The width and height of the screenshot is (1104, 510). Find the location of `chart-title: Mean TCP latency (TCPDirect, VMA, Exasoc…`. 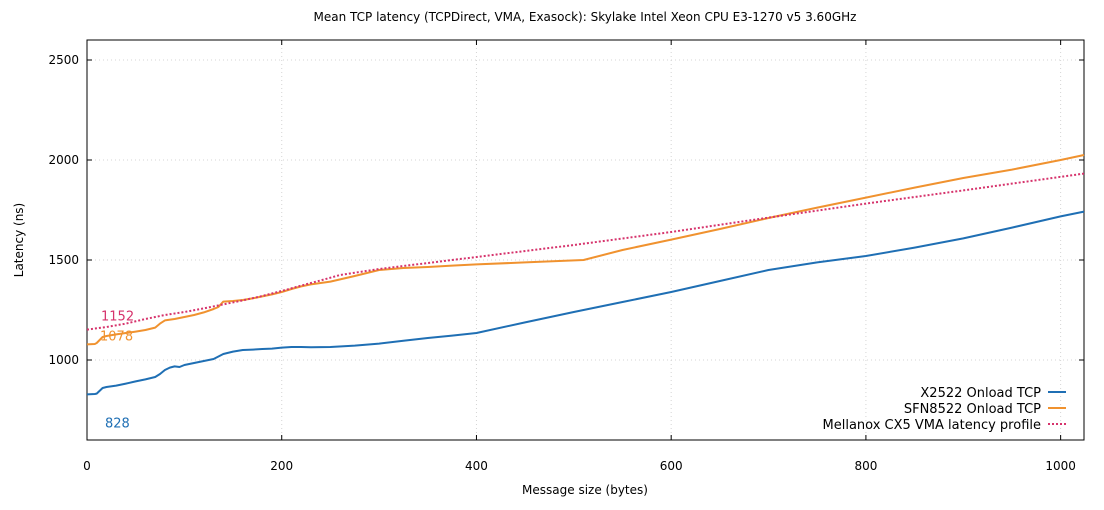

chart-title: Mean TCP latency (TCPDirect, VMA, Exasoc… is located at coordinates (585, 17).